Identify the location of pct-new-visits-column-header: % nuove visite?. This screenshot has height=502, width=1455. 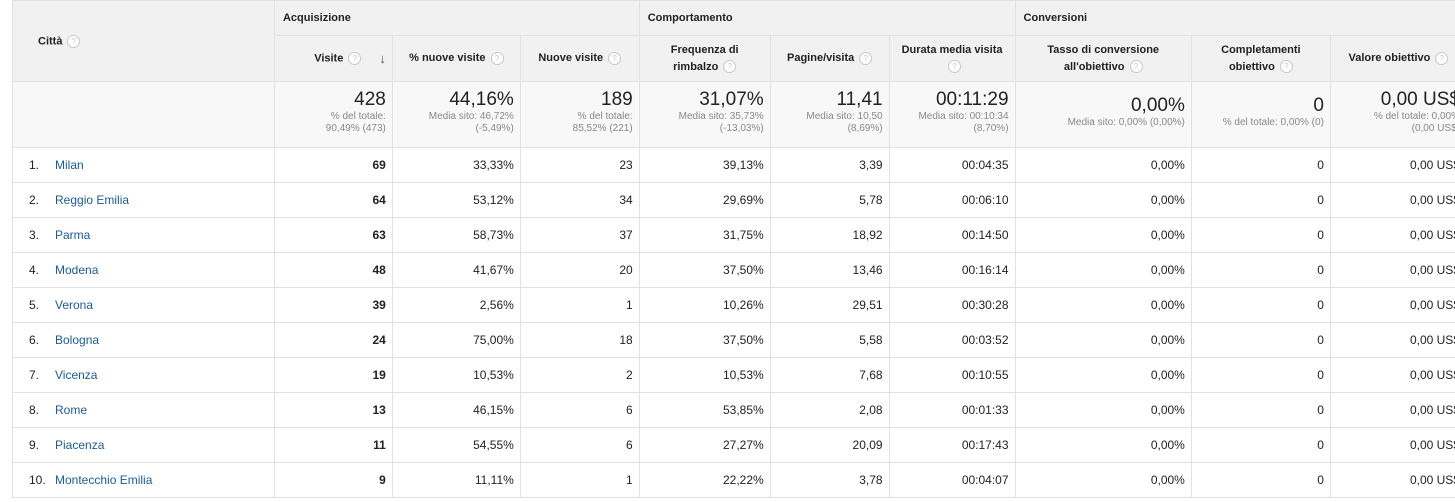
(456, 58).